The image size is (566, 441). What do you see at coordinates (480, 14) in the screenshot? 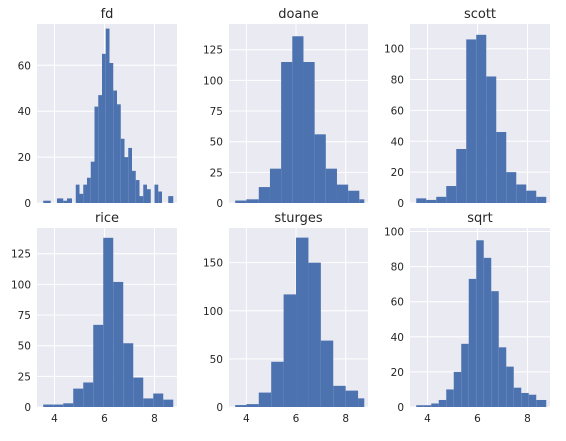
I see `panel-title: scott` at bounding box center [480, 14].